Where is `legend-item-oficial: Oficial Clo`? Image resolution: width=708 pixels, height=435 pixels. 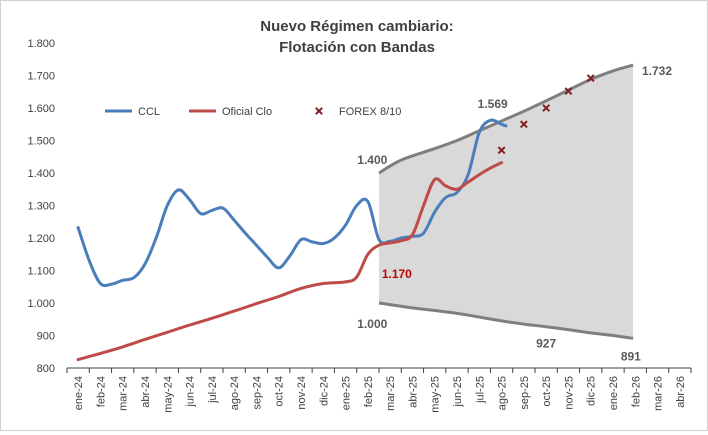 legend-item-oficial: Oficial Clo is located at coordinates (230, 112).